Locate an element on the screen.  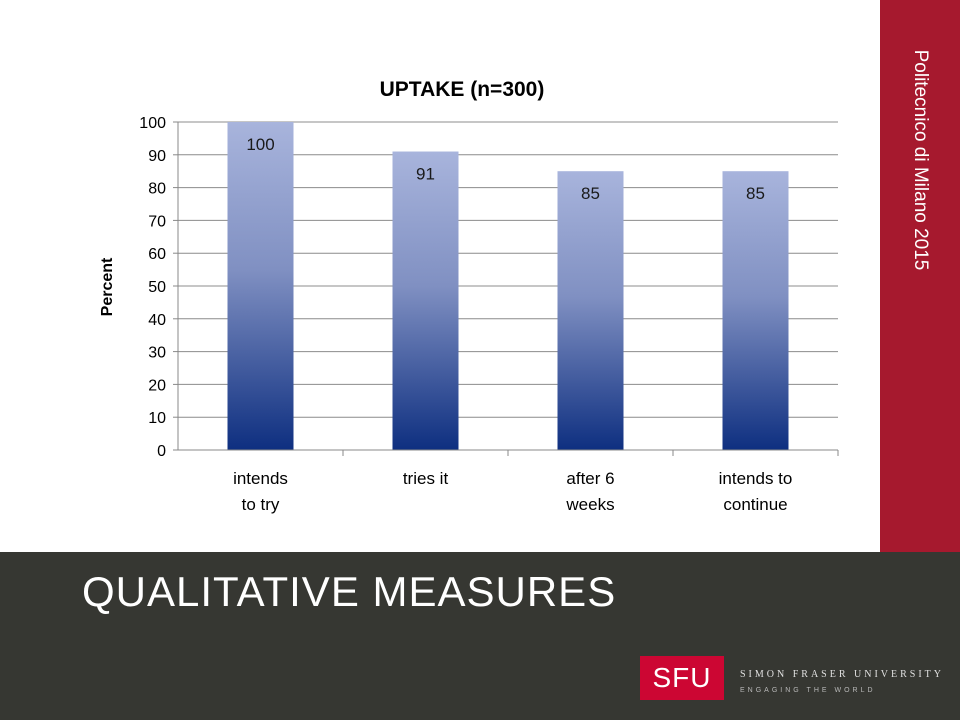
y-axis-label: Percent is located at coordinates (107, 286).